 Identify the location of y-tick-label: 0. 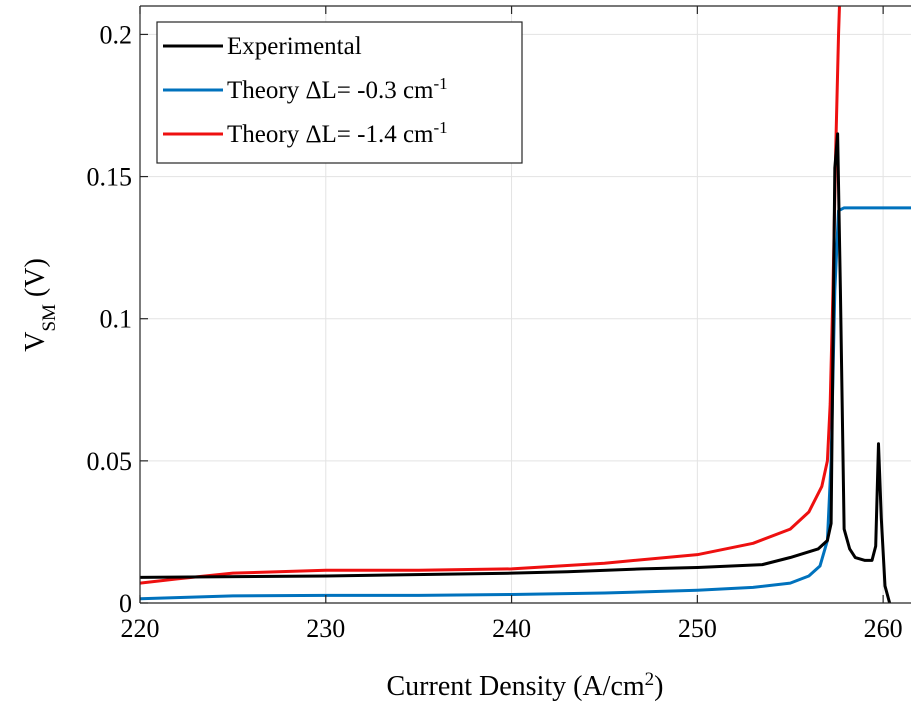
(125, 603).